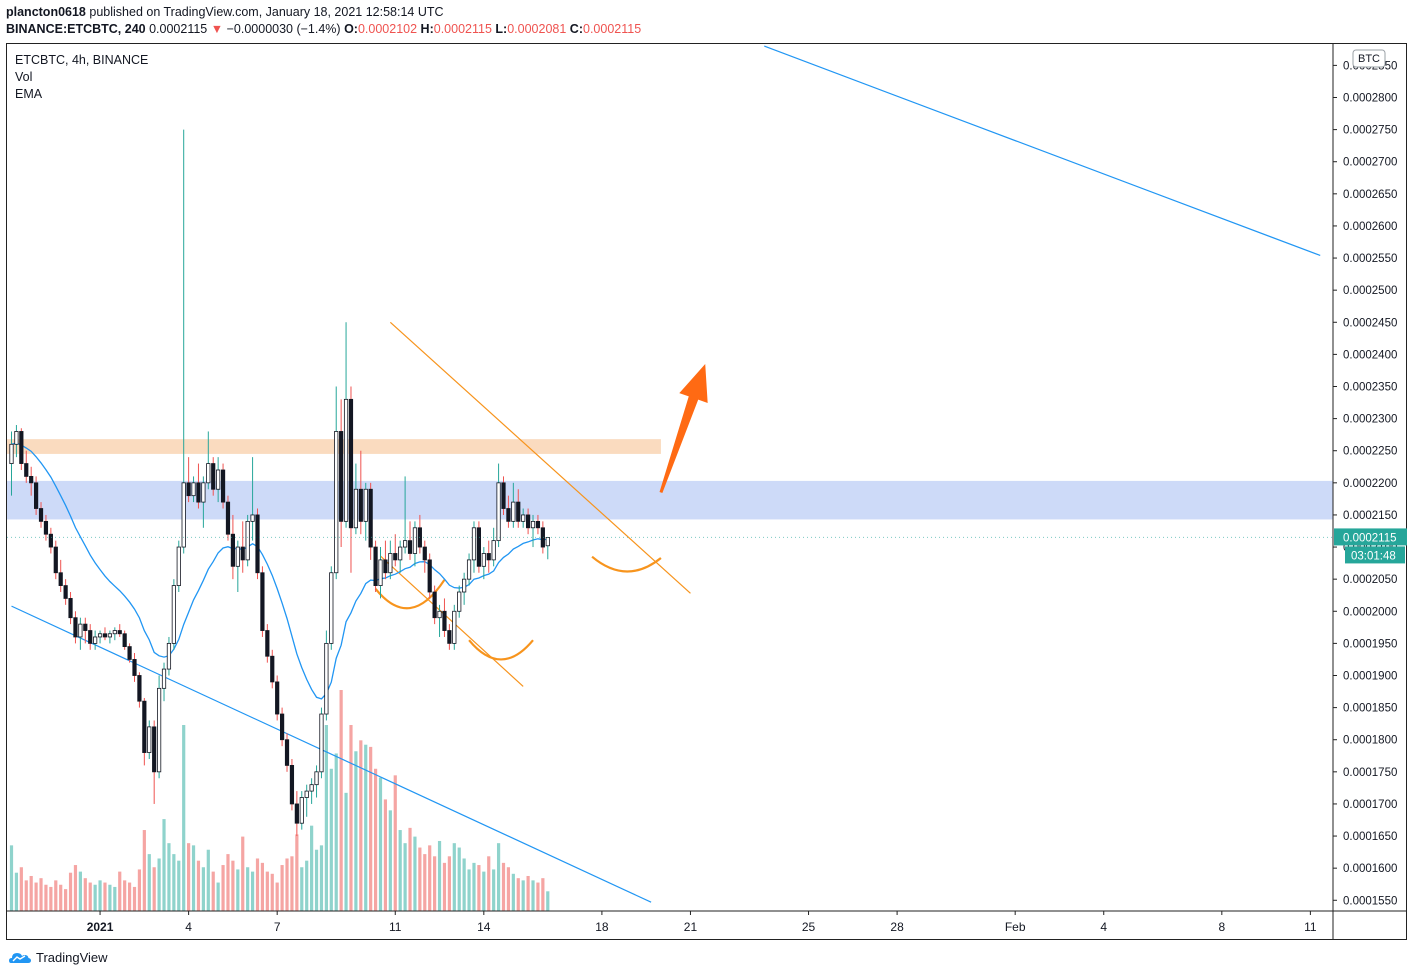 The width and height of the screenshot is (1414, 977). What do you see at coordinates (82, 60) in the screenshot?
I see `legend-symbol: ETCBTC, 4h, BINANCE` at bounding box center [82, 60].